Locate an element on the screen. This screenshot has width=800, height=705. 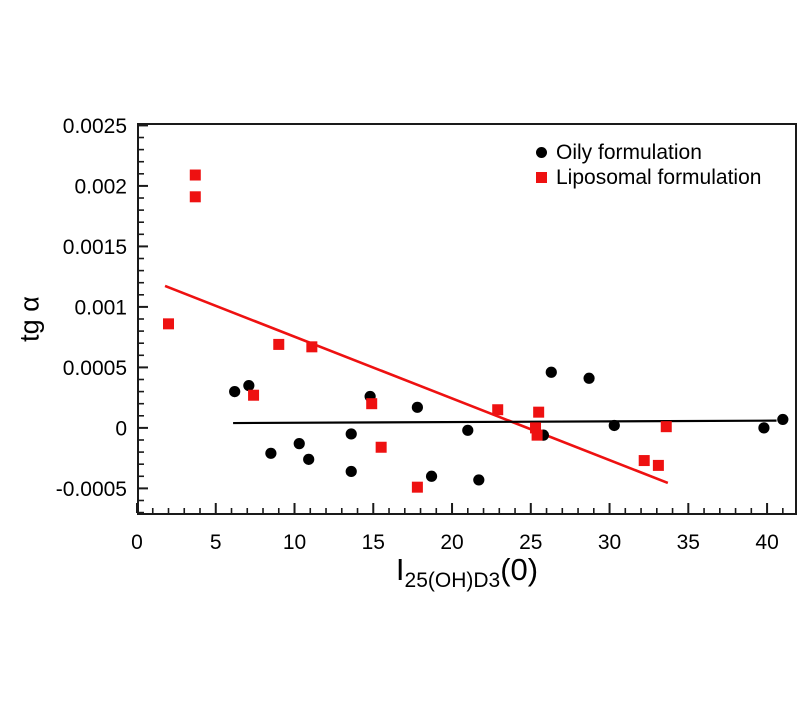
x-tick-label: 10 is located at coordinates (294, 542).